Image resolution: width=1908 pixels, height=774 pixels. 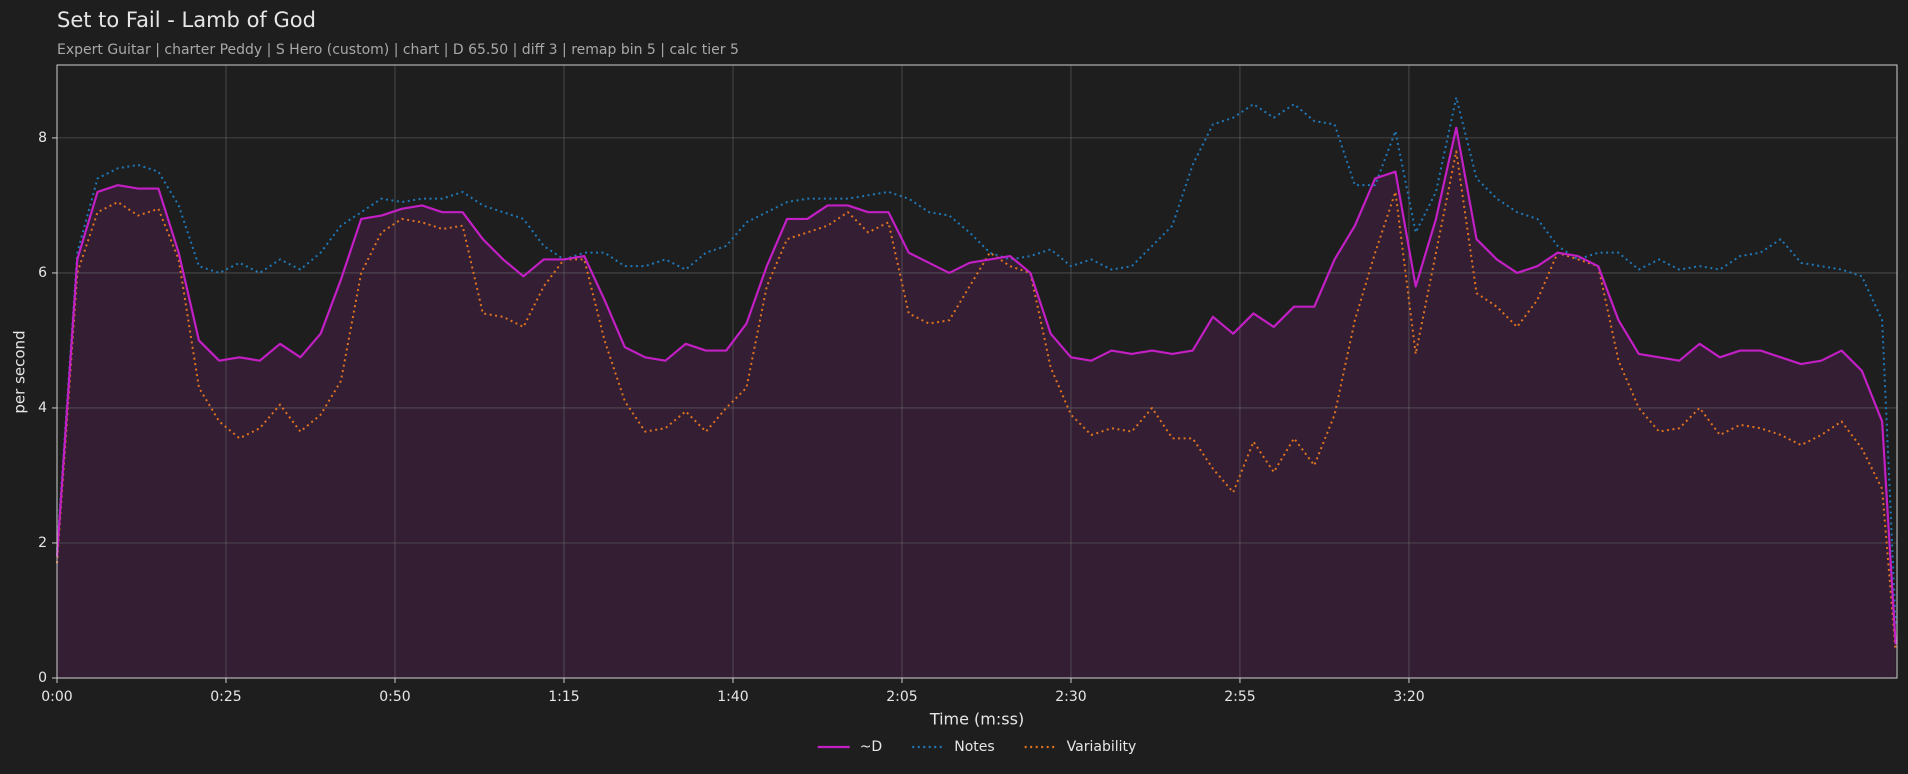 I want to click on x-tick-label: 0:50, so click(x=394, y=697).